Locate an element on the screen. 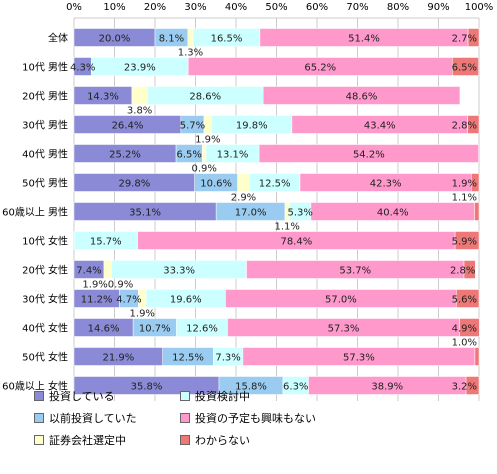 The height and width of the screenshot is (474, 497). data-label: 12.6% is located at coordinates (202, 329).